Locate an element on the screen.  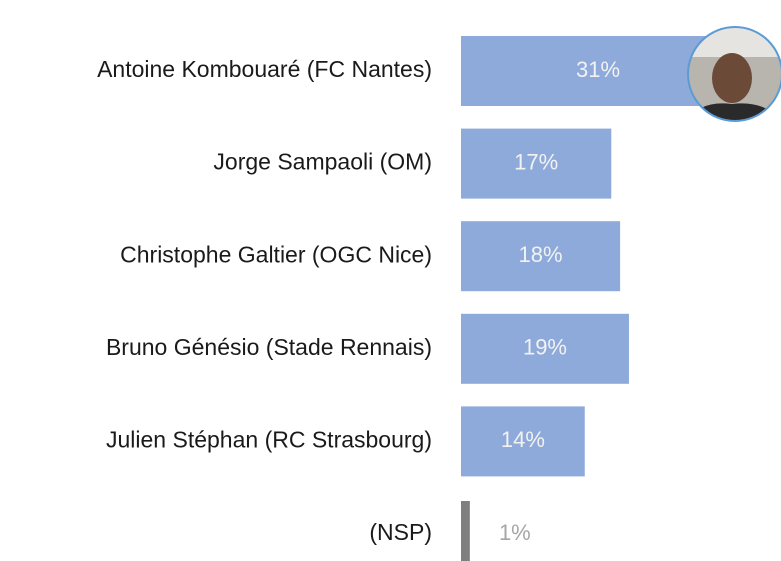
category-label: Jorge Sampaoli (OM) is located at coordinates (322, 162).